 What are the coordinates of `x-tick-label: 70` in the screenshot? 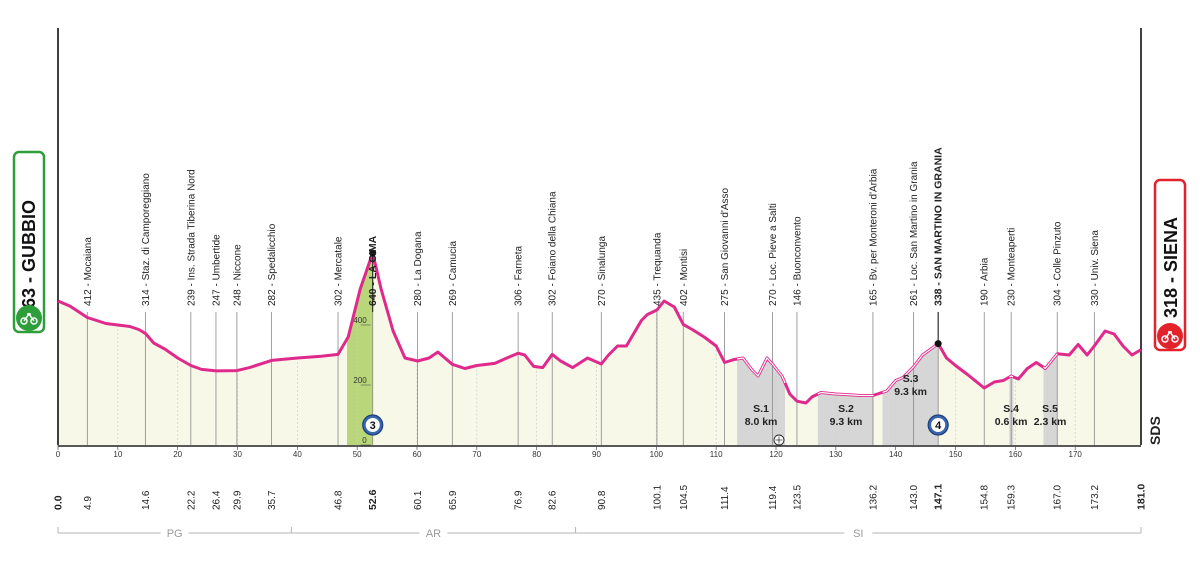 It's located at (476, 454).